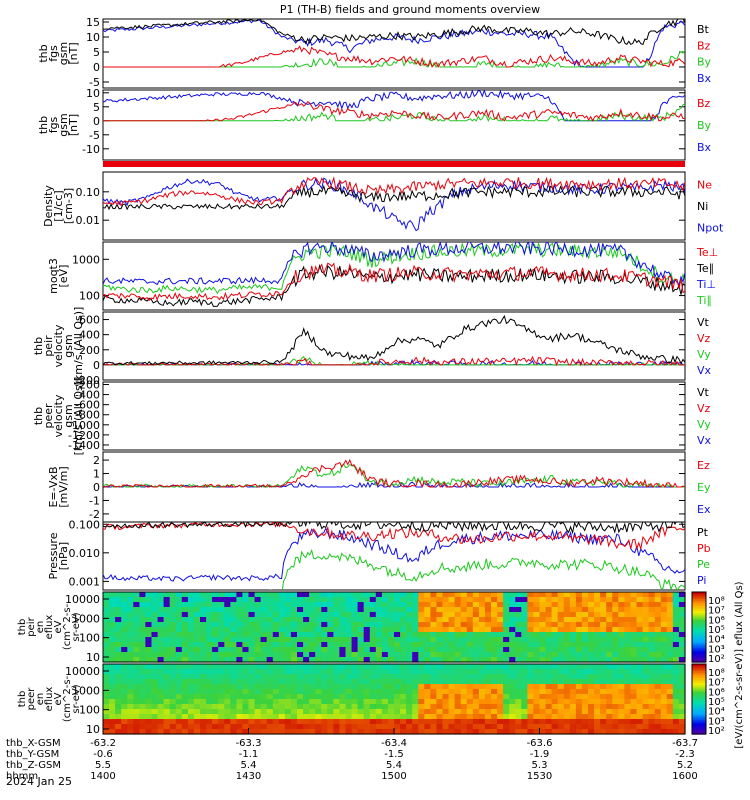 The image size is (750, 800). Describe the element at coordinates (394, 274) in the screenshot. I see `series-group` at that location.